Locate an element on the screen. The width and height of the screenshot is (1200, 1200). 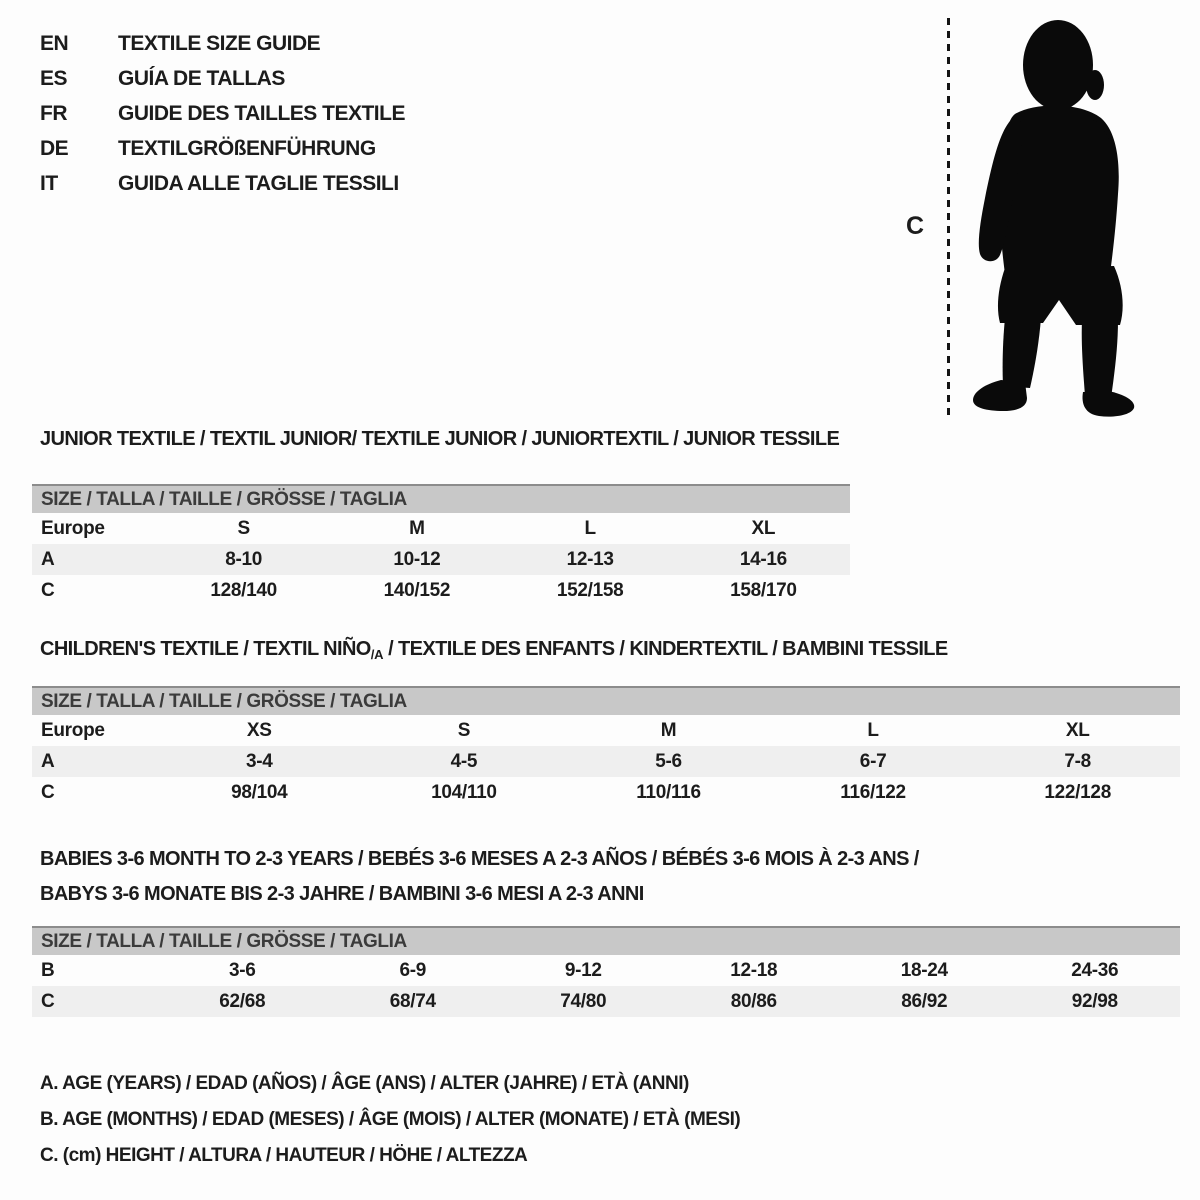
table-row: C 98/104 104/110 110/116 116/122 122/128 is located at coordinates (606, 792).